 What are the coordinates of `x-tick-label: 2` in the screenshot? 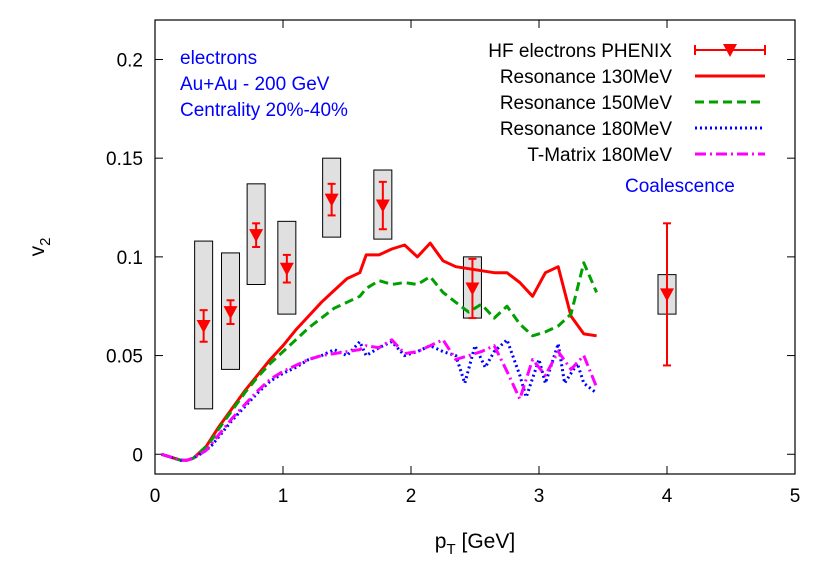 It's located at (411, 496).